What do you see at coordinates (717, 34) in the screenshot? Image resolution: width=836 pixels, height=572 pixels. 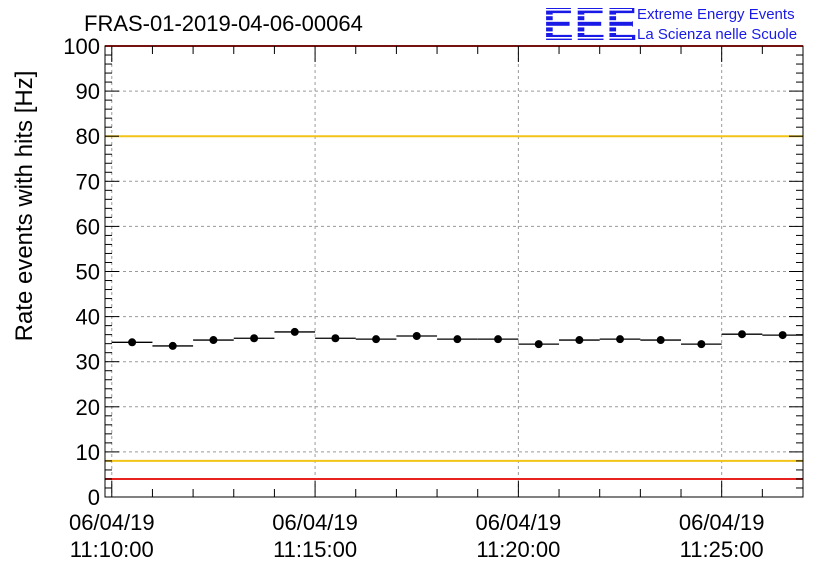 I see `logo-line-2: La Scienza nelle Scuole` at bounding box center [717, 34].